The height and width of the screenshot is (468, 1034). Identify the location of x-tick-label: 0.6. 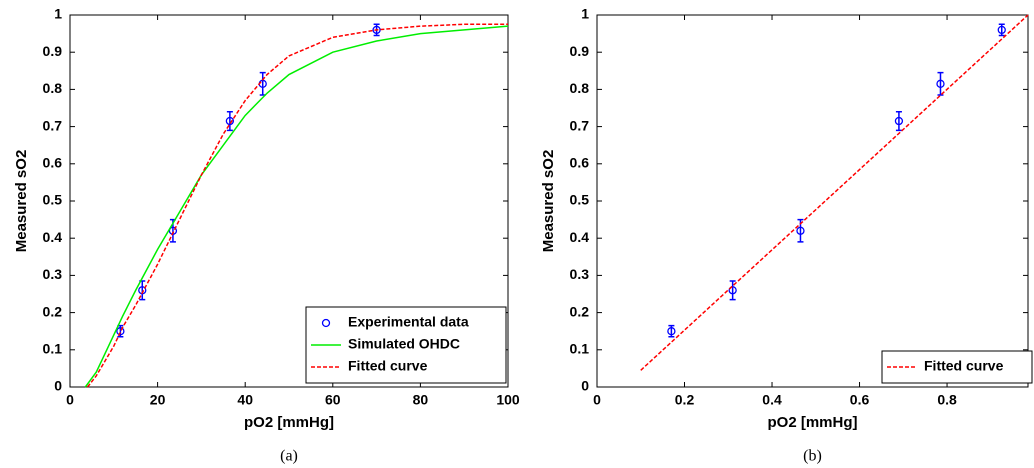
(860, 400).